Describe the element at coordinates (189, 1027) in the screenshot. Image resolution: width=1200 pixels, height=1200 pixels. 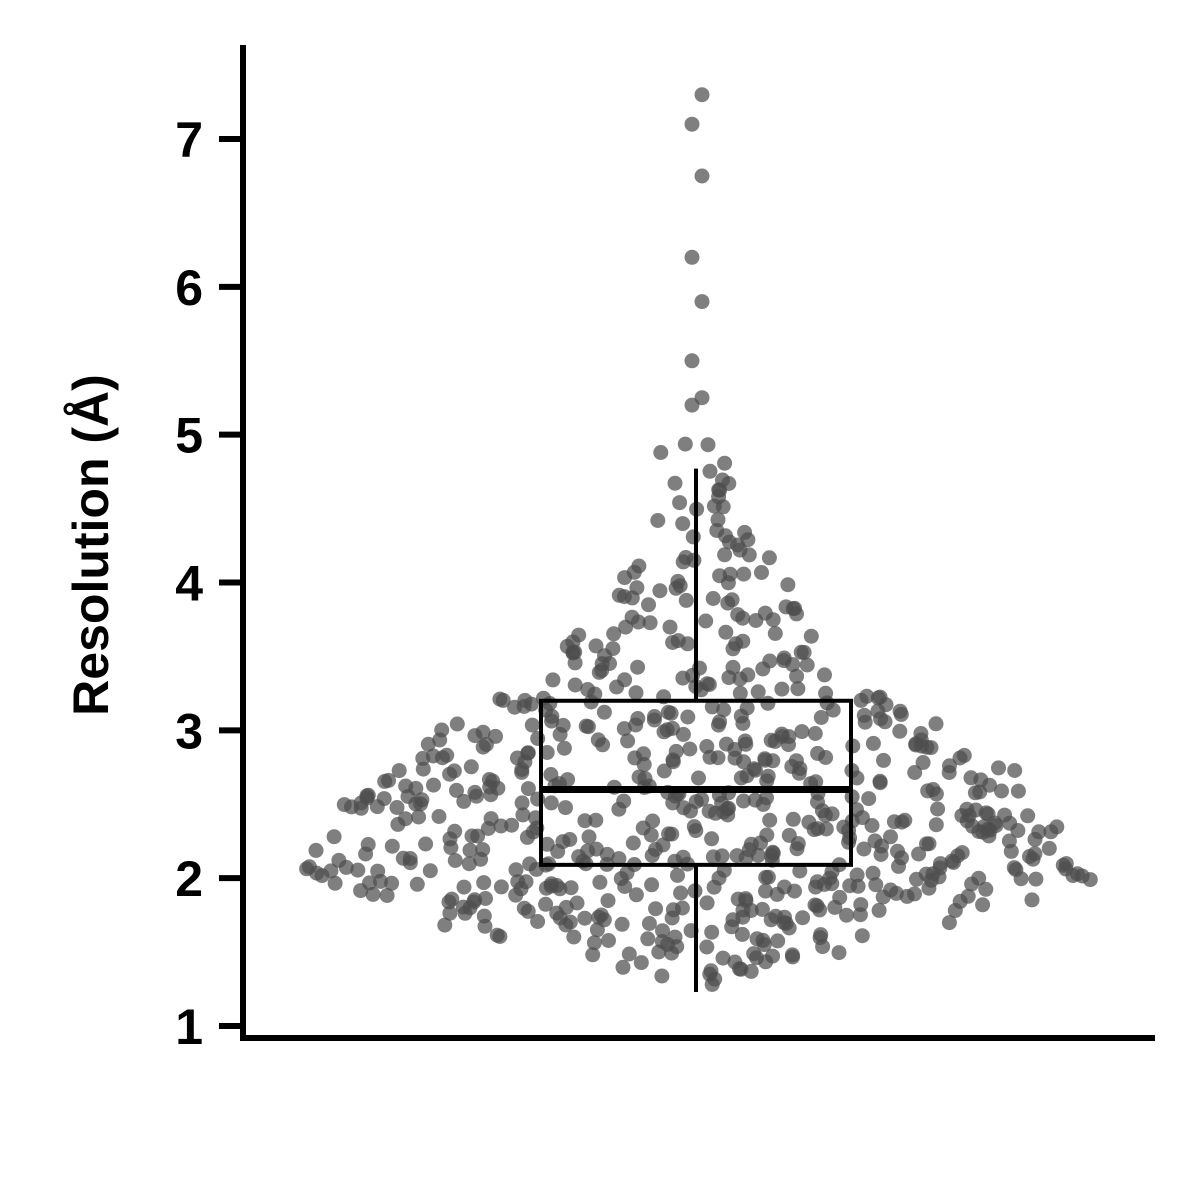
I see `y-tick-label: 1` at that location.